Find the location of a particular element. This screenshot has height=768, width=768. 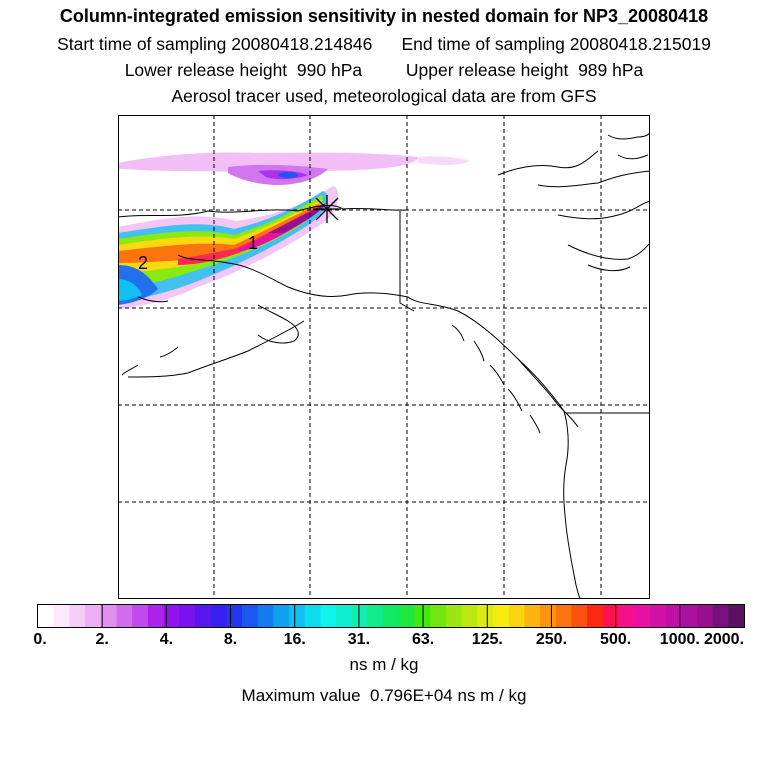

maximum-value-label: Maximum value is located at coordinates (301, 695).